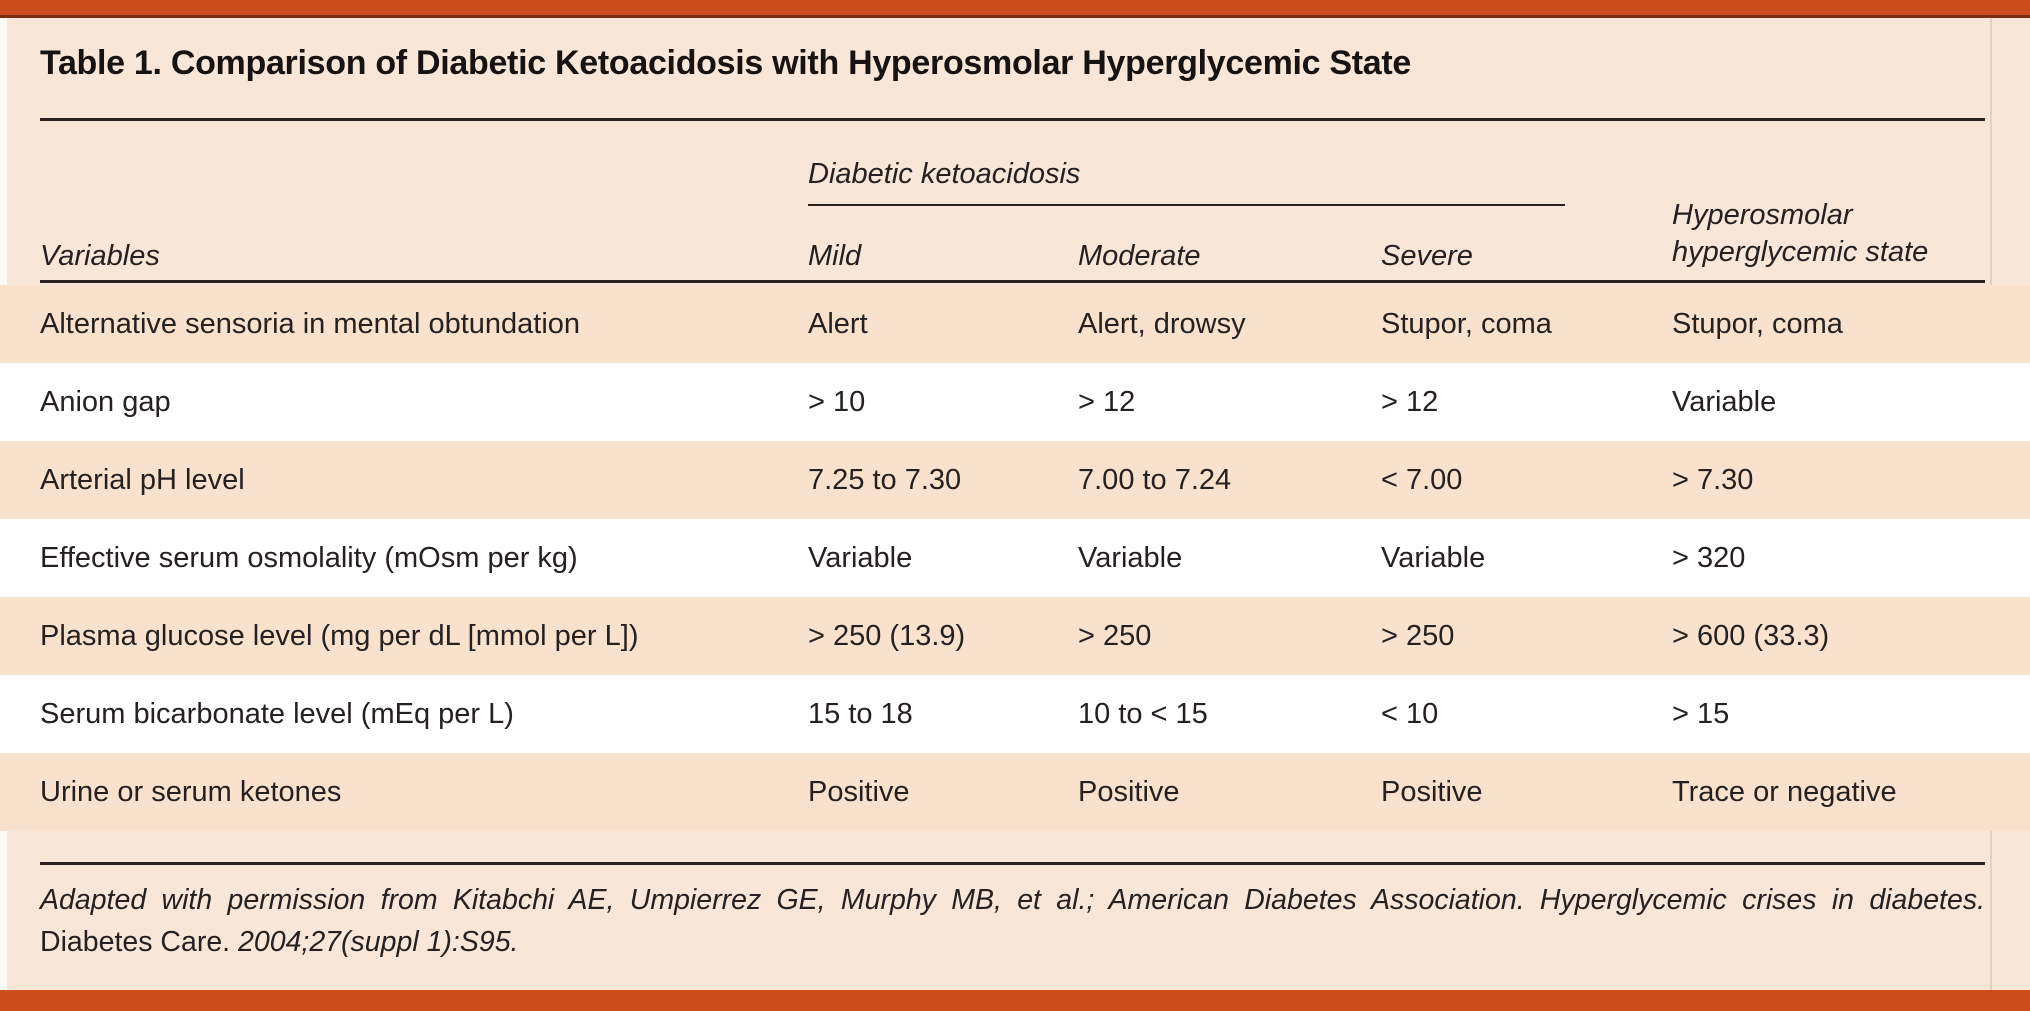 This screenshot has height=1011, width=2030. What do you see at coordinates (378, 942) in the screenshot?
I see `footnote-citation: 2004;27(suppl 1):S95.` at bounding box center [378, 942].